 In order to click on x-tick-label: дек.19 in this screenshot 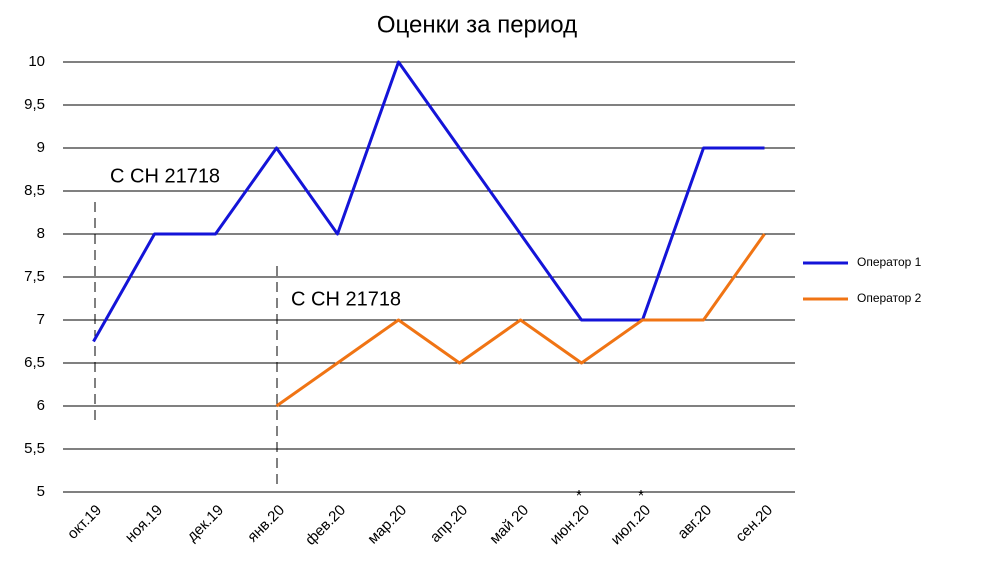, I will do `click(205, 523)`.